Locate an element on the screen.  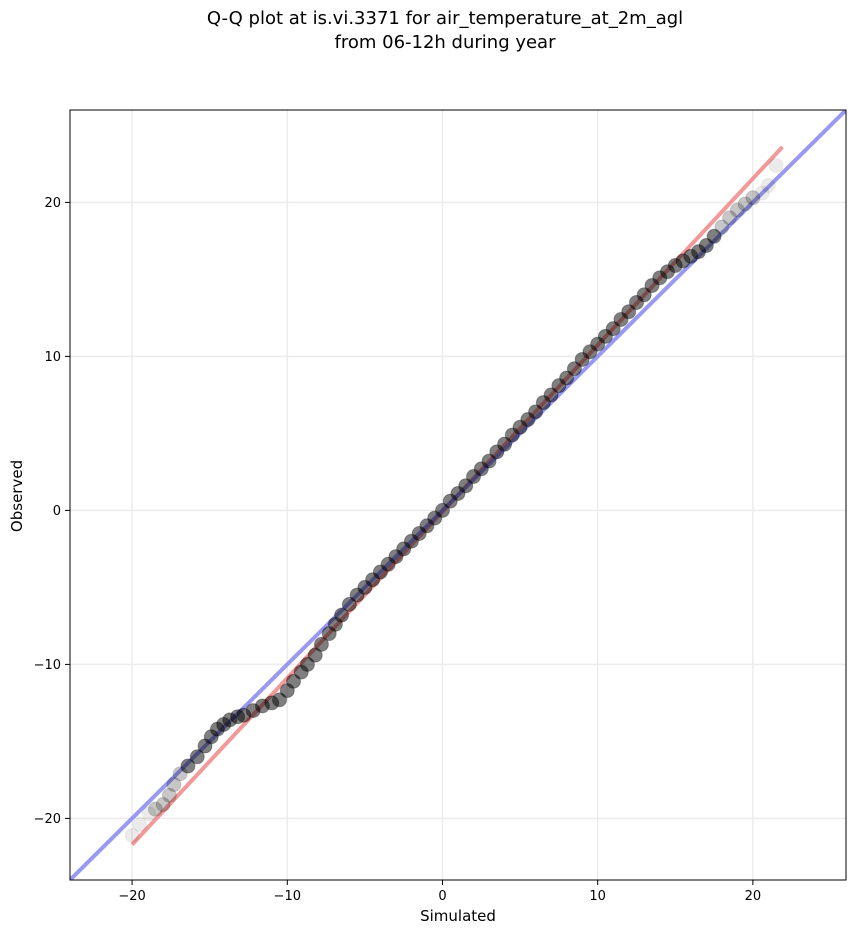
chart-title-line-2: from 06-12h during year is located at coordinates (446, 42).